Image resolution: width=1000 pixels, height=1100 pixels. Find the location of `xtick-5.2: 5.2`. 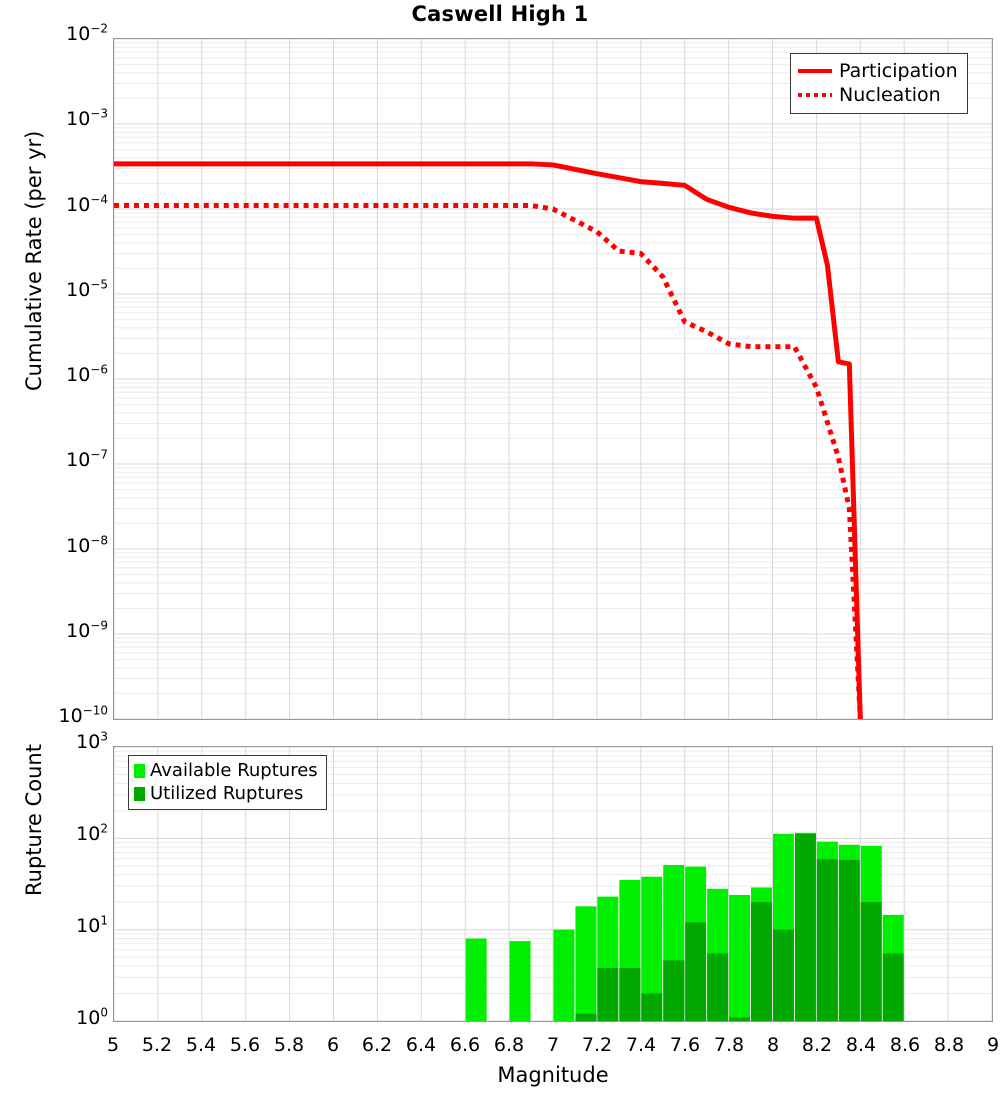

xtick-5.2: 5.2 is located at coordinates (157, 1045).